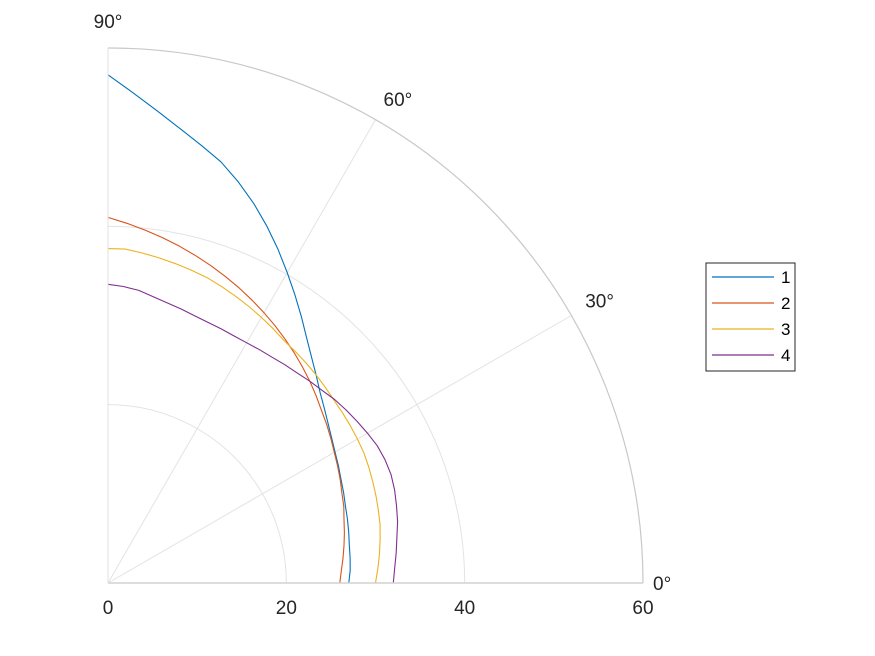  I want to click on r-tick-label: 60, so click(642, 608).